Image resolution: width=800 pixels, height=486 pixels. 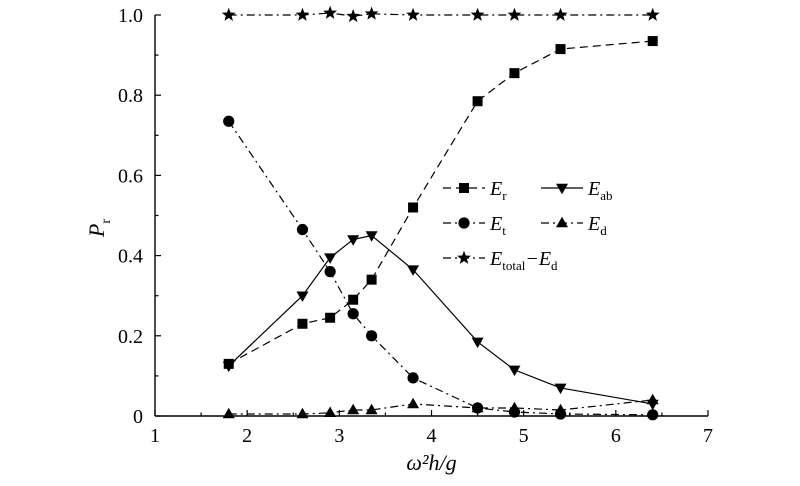 I want to click on series-line-Ed, so click(x=440, y=407).